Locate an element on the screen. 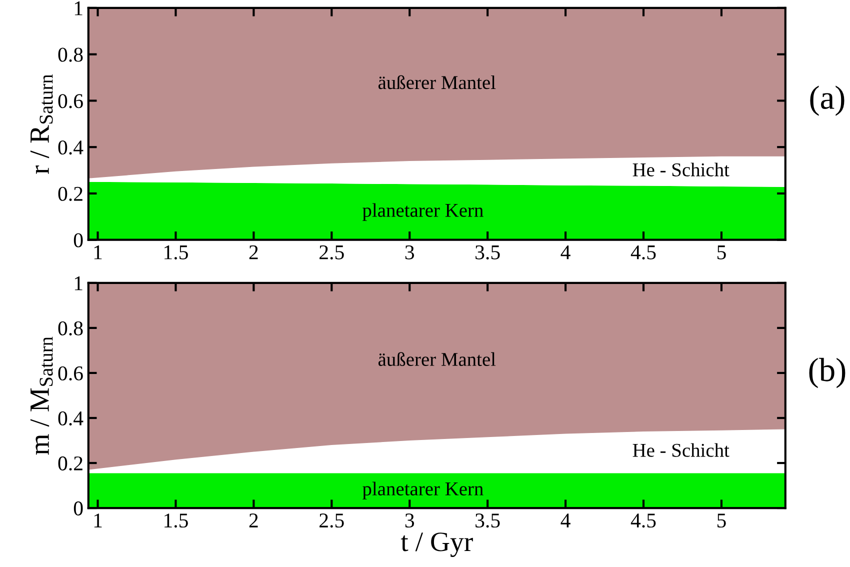 Image resolution: width=850 pixels, height=567 pixels. text: (b) is located at coordinates (827, 373).